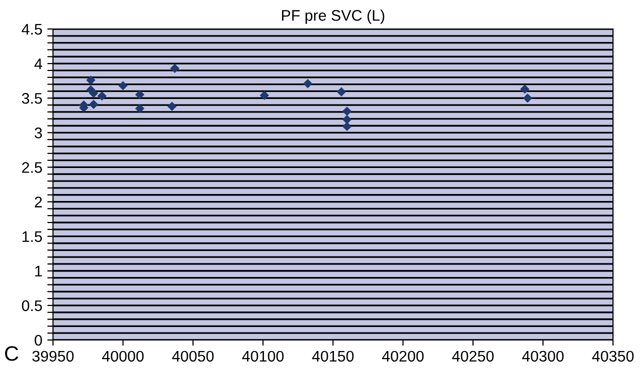 Image resolution: width=642 pixels, height=369 pixels. I want to click on x-tick-label: 40050, so click(193, 356).